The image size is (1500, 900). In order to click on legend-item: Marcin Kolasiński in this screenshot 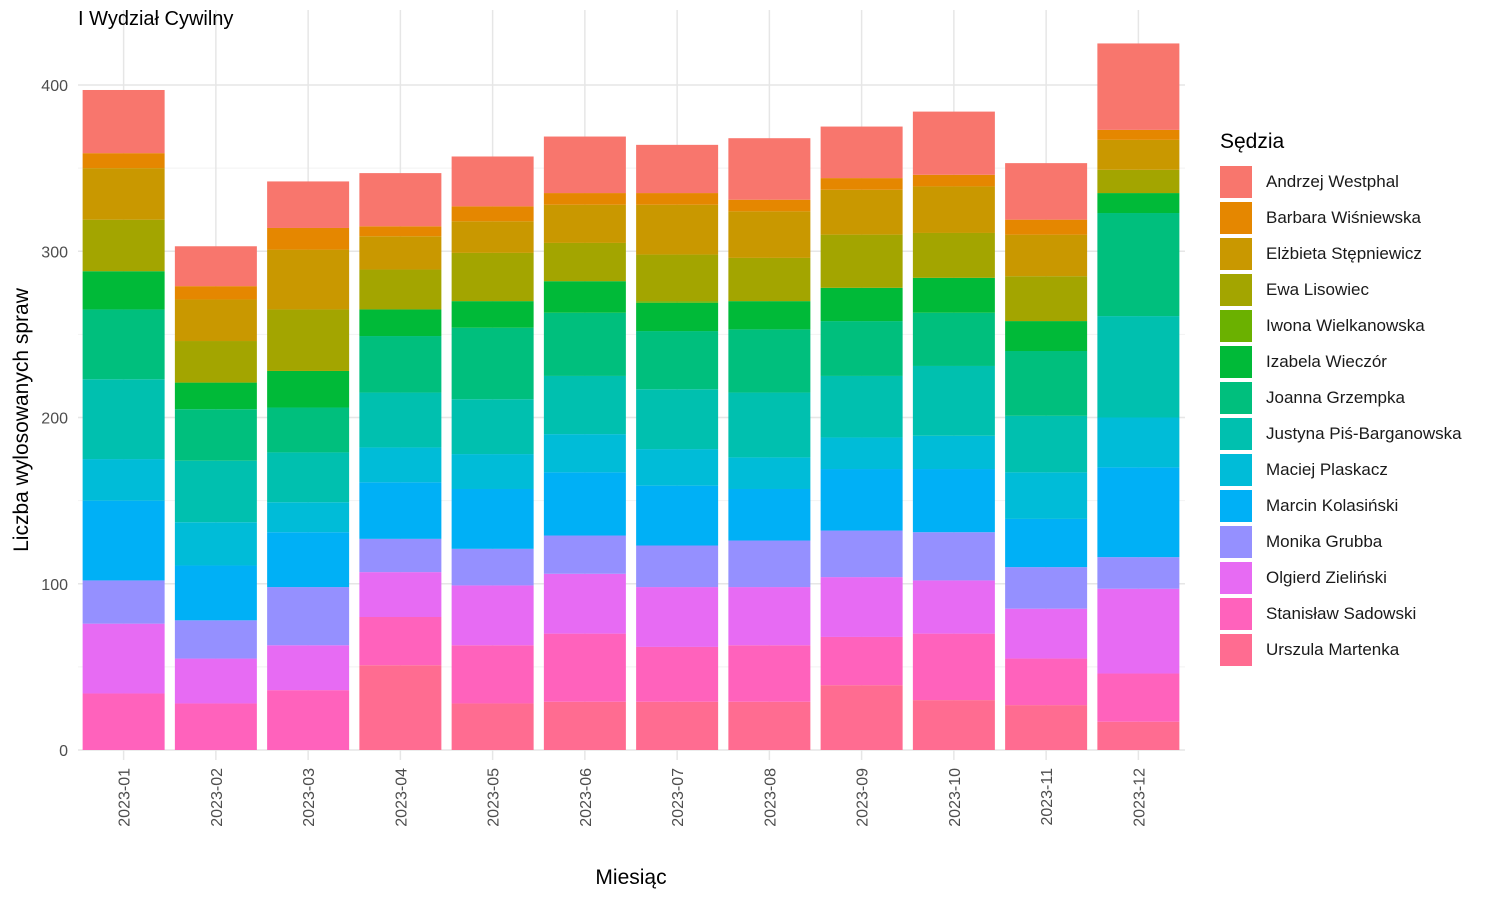, I will do `click(1341, 506)`.